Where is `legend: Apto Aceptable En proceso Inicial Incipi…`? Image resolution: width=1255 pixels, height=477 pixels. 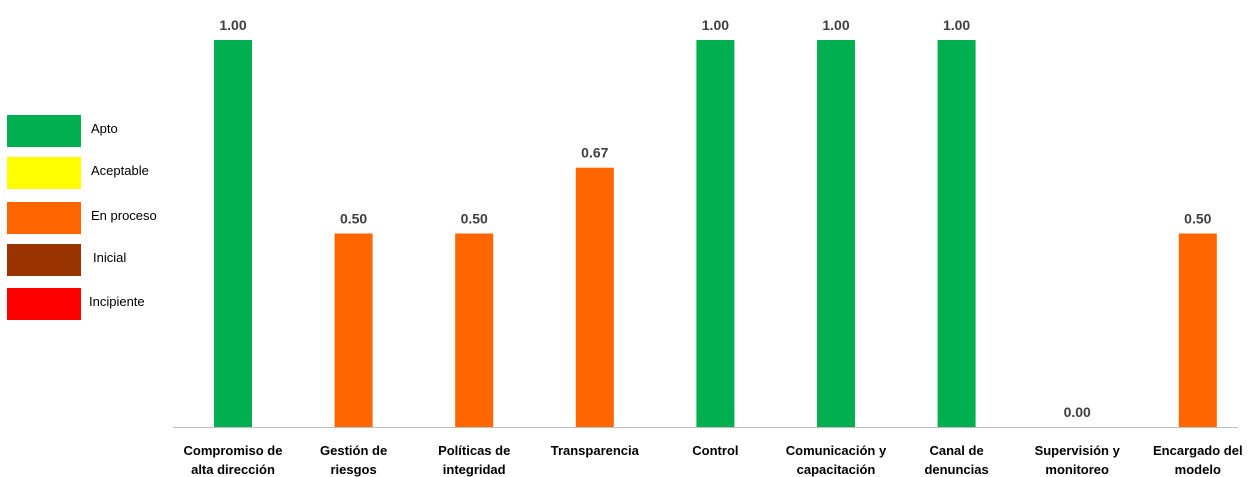
legend: Apto Aceptable En proceso Inicial Incipi… is located at coordinates (90, 238).